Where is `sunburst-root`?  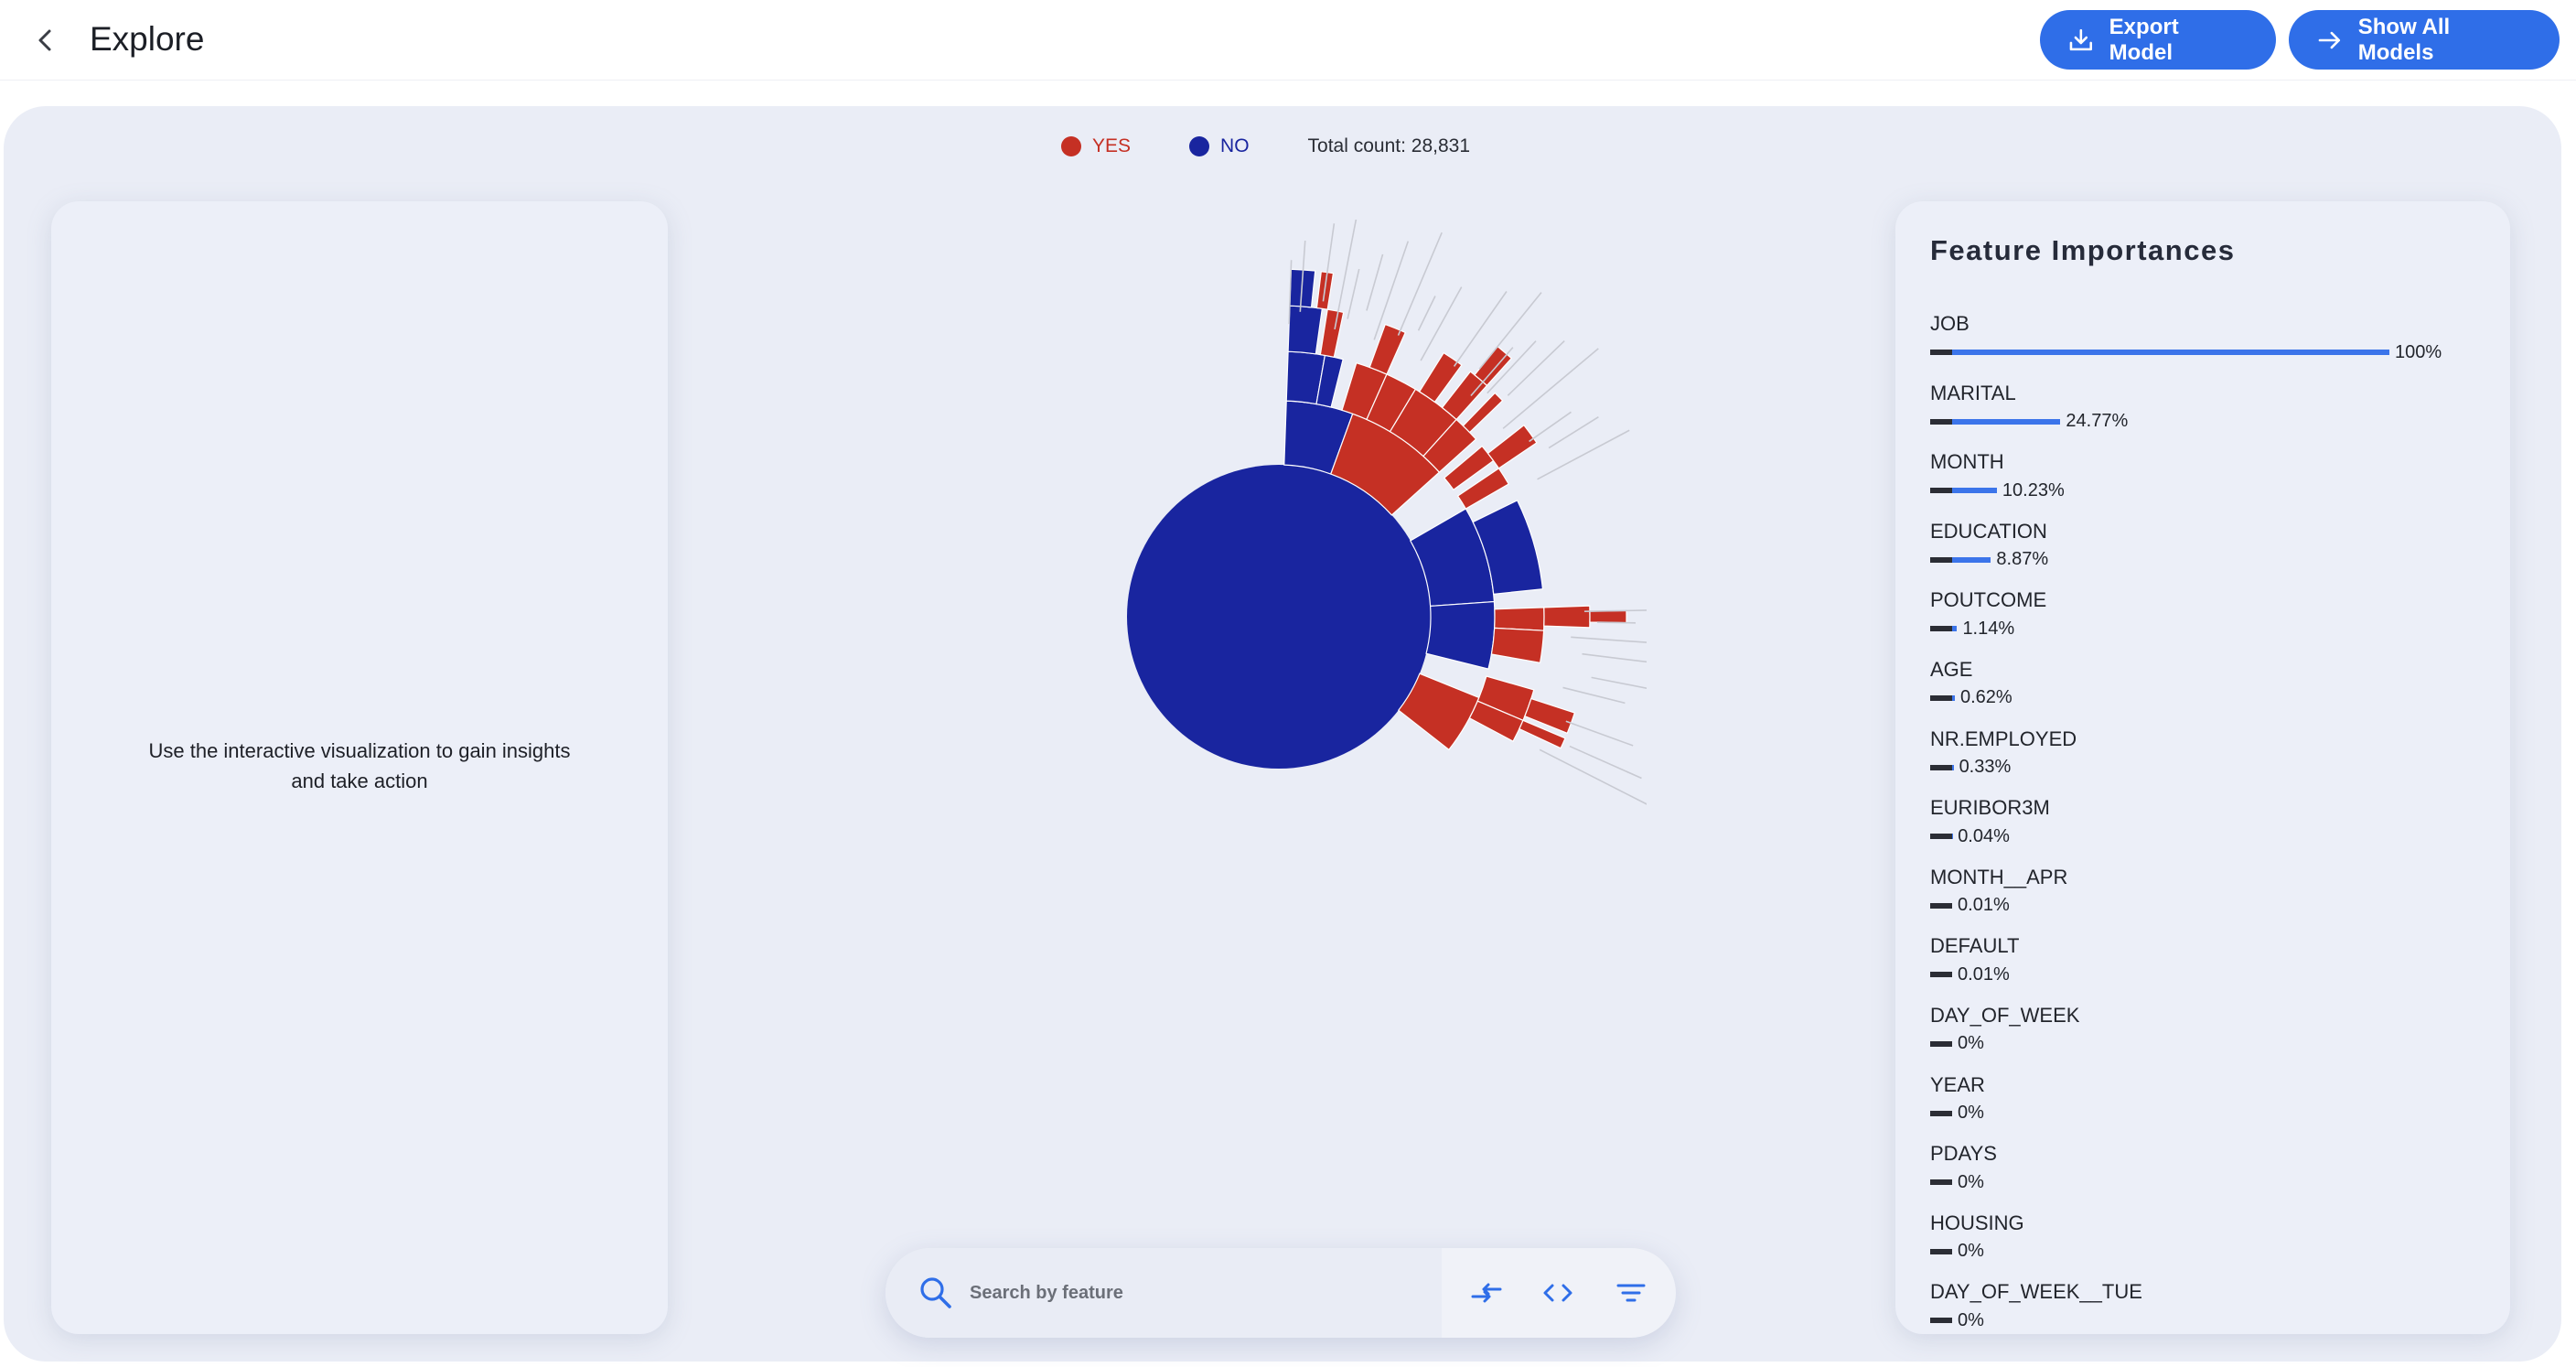
sunburst-root is located at coordinates (1279, 617).